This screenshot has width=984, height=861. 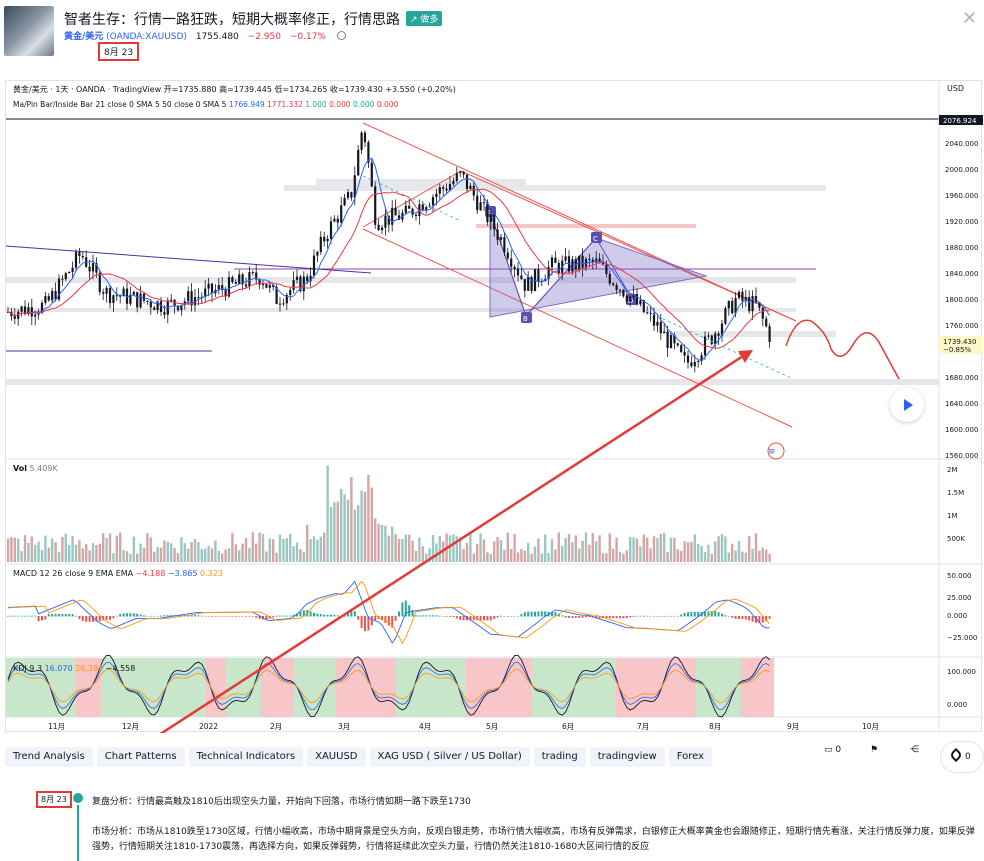 What do you see at coordinates (336, 757) in the screenshot?
I see `tag-3: XAUUSD` at bounding box center [336, 757].